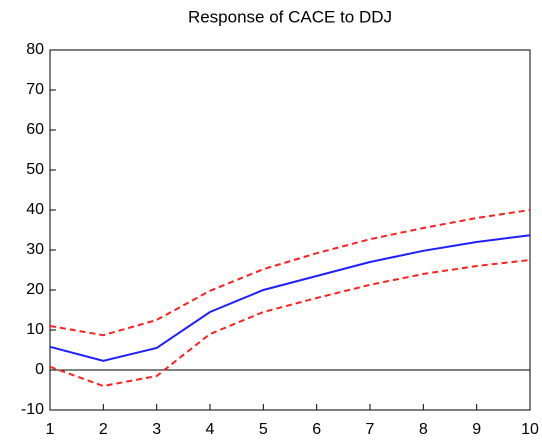 The width and height of the screenshot is (542, 443). I want to click on y-tick-label: 80, so click(35, 49).